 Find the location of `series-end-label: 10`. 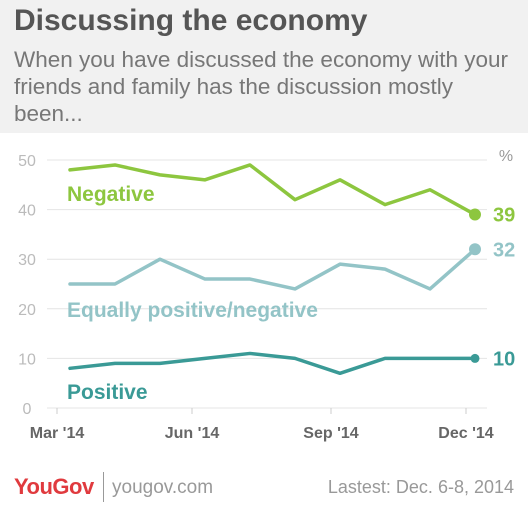

series-end-label: 10 is located at coordinates (504, 359).